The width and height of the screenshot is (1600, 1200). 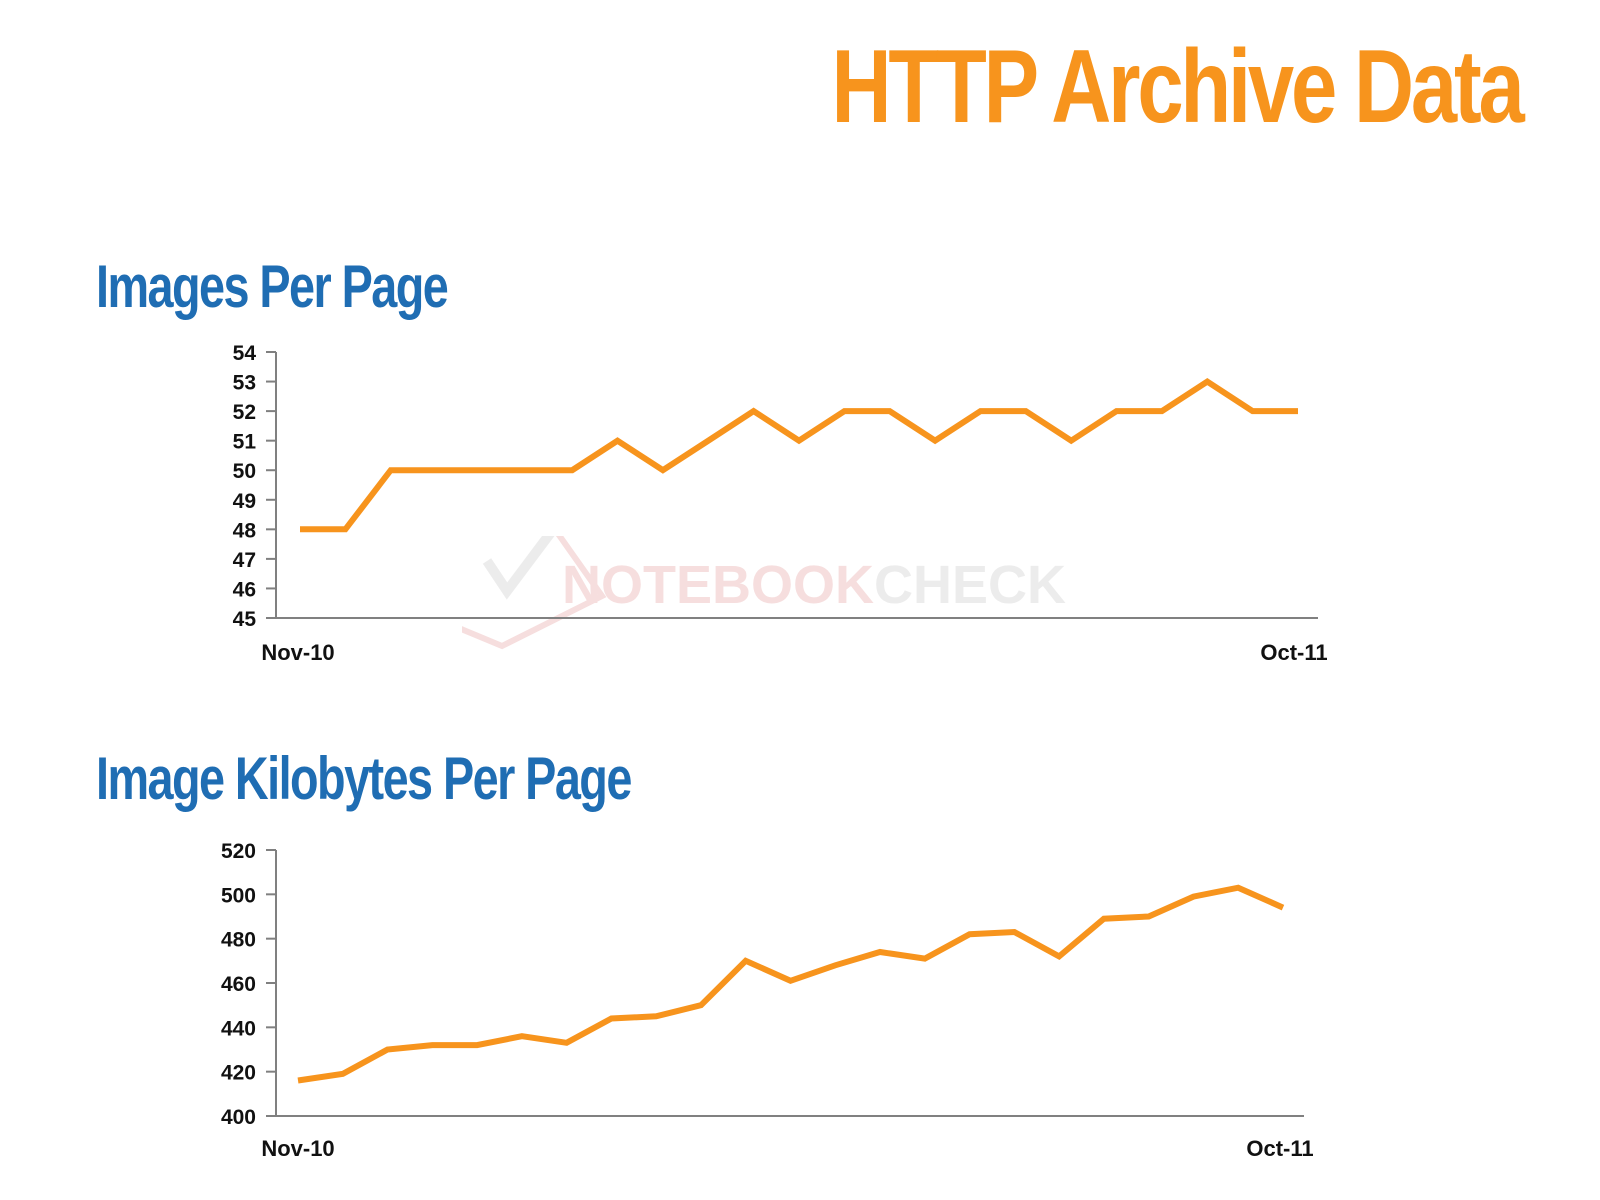 I want to click on y-tick-label: 49, so click(x=244, y=501).